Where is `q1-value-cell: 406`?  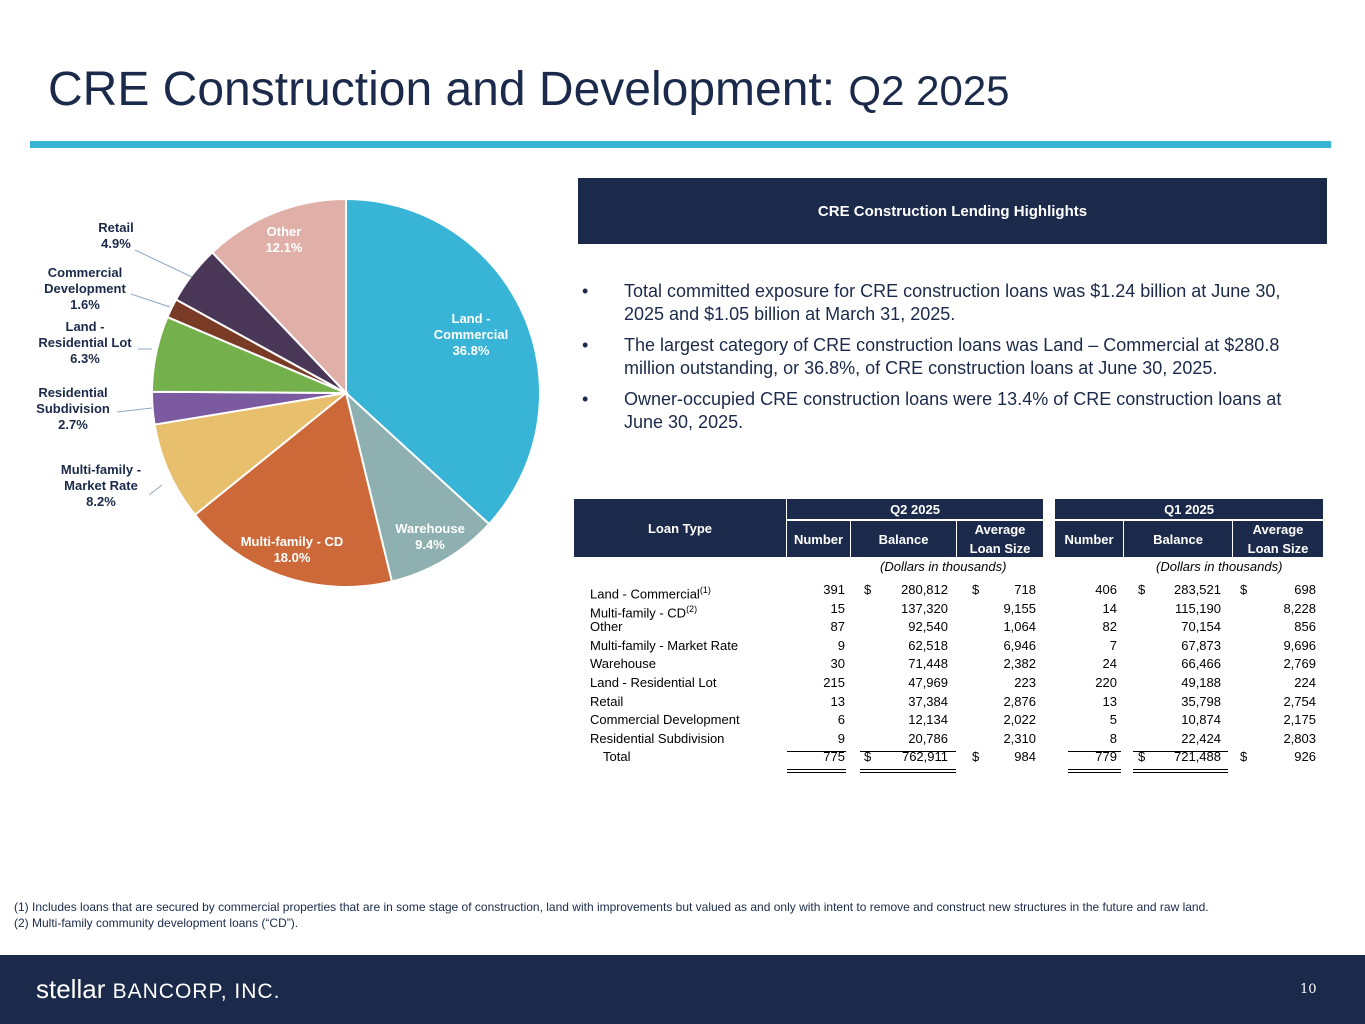 q1-value-cell: 406 is located at coordinates (1106, 589).